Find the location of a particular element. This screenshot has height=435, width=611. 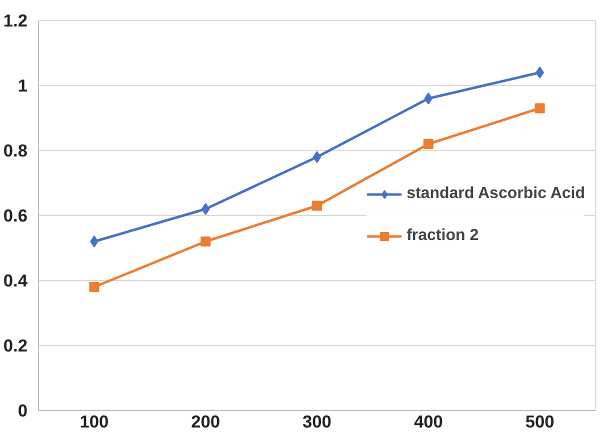

x-tick-label: 500 is located at coordinates (539, 422).